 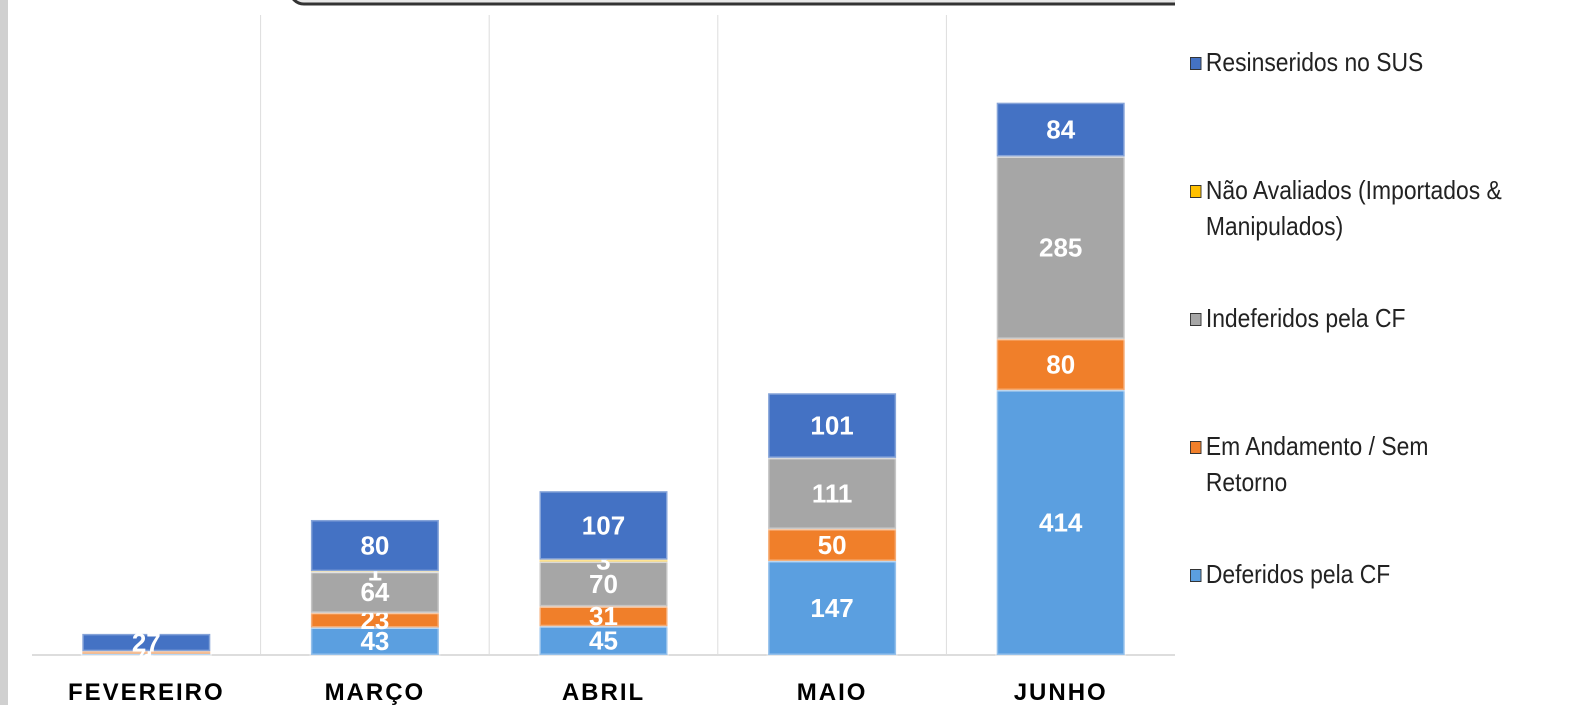 What do you see at coordinates (733, 3) in the screenshot?
I see `title-box` at bounding box center [733, 3].